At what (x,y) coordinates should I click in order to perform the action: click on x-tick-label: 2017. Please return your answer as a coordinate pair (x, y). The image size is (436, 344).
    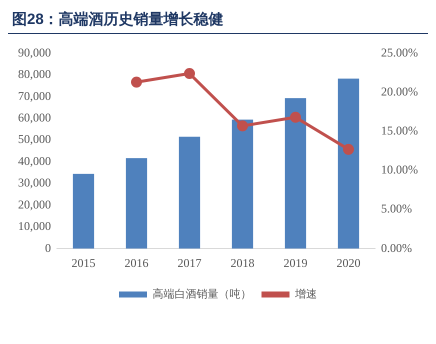
    Looking at the image, I should click on (190, 263).